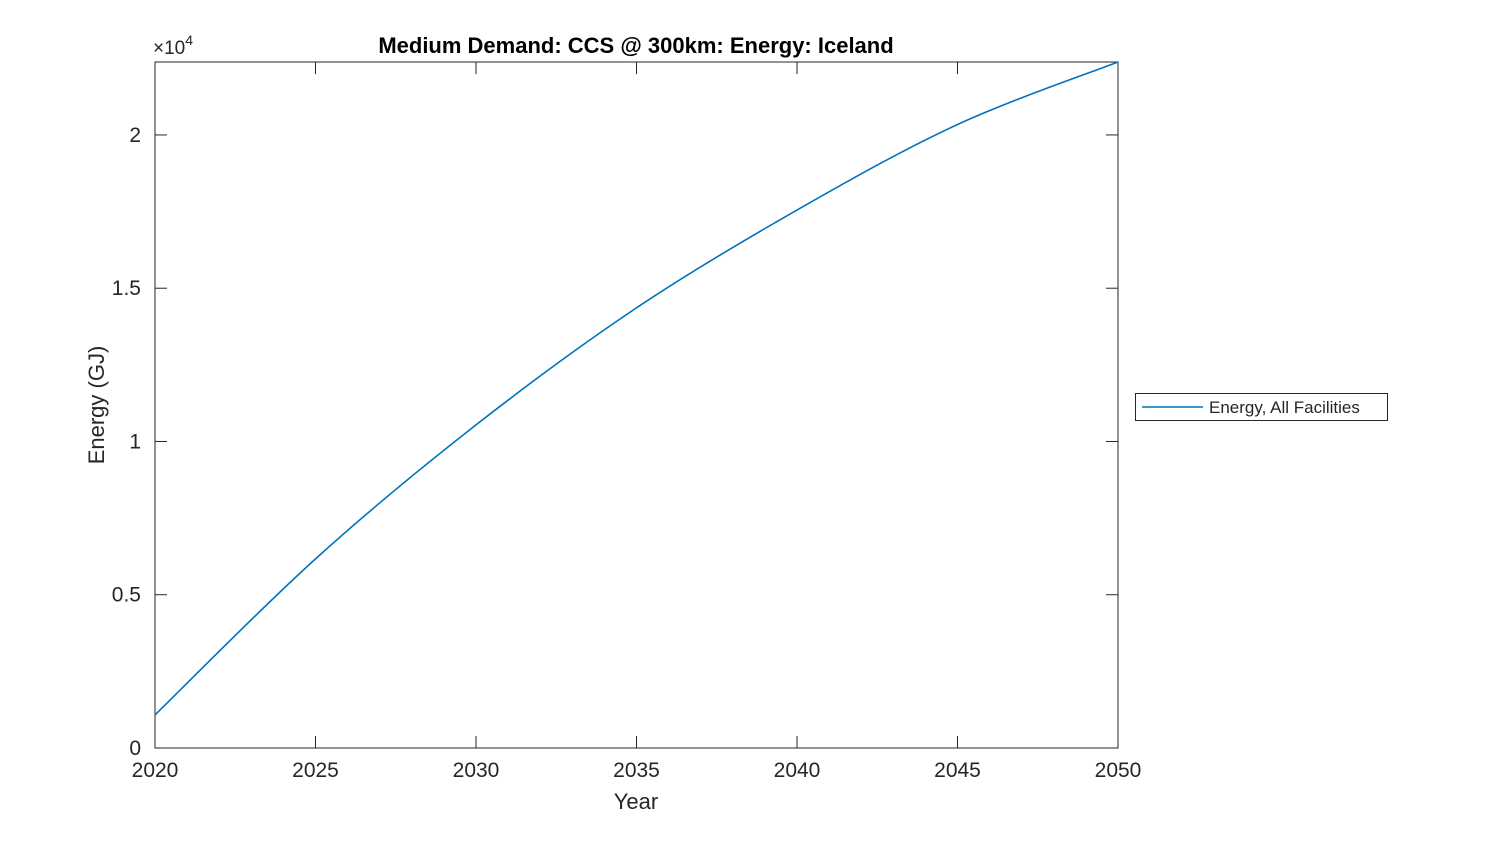 The width and height of the screenshot is (1500, 844). What do you see at coordinates (189, 40) in the screenshot?
I see `y-axis-exponent-power: 4` at bounding box center [189, 40].